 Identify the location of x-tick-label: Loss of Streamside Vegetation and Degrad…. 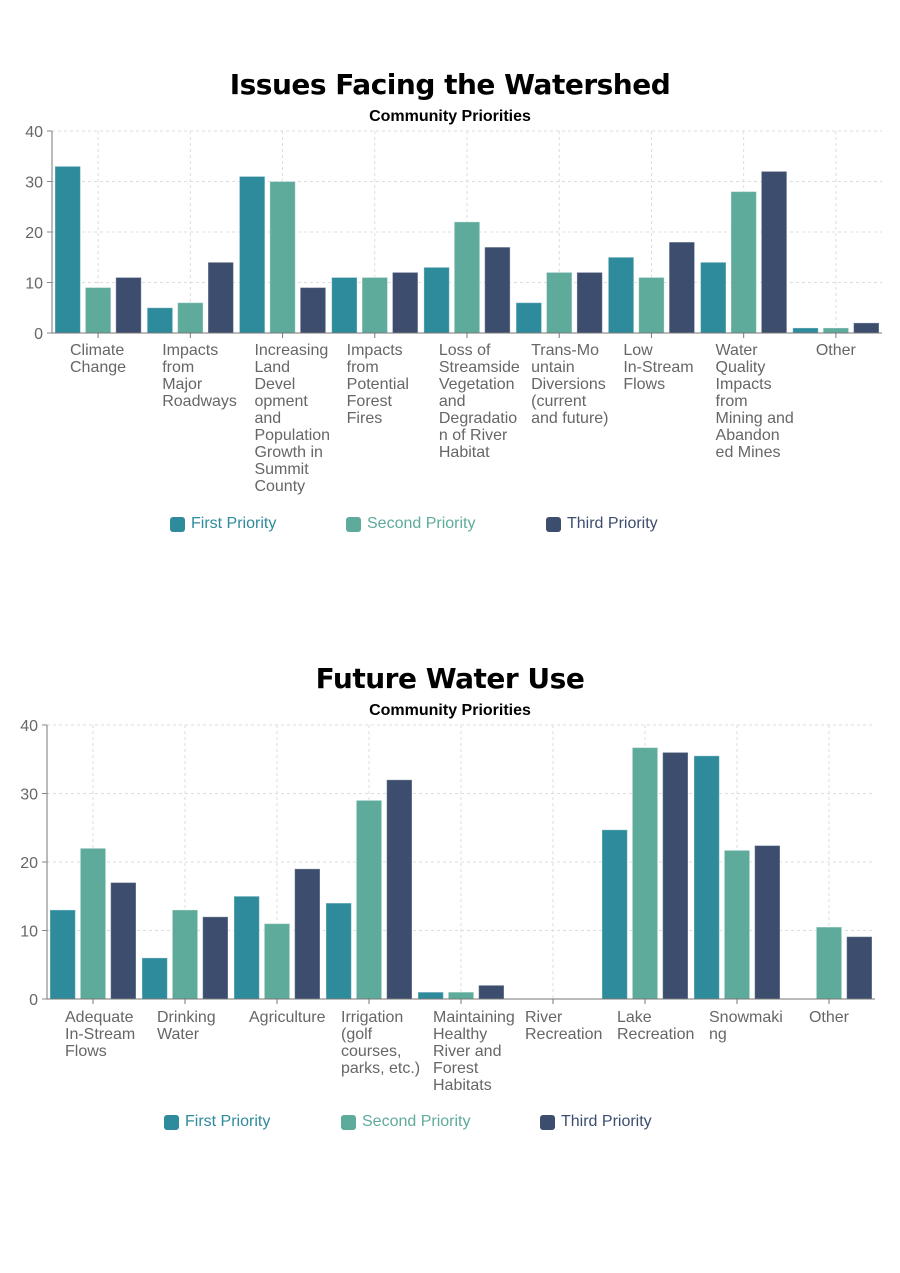
(479, 401).